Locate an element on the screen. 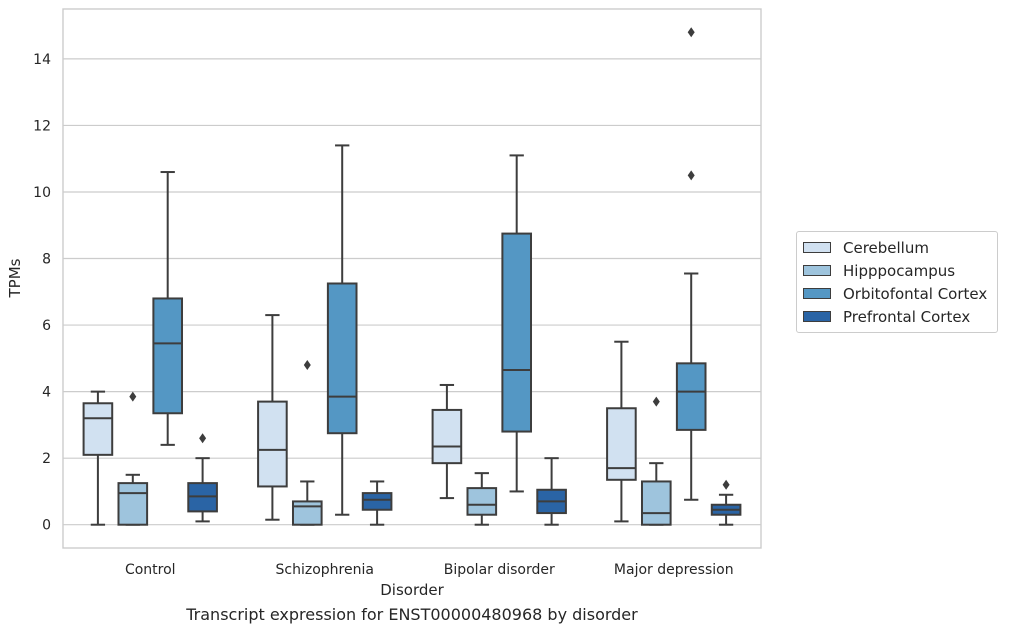  legend-label: Prefrontal Cortex is located at coordinates (907, 316).